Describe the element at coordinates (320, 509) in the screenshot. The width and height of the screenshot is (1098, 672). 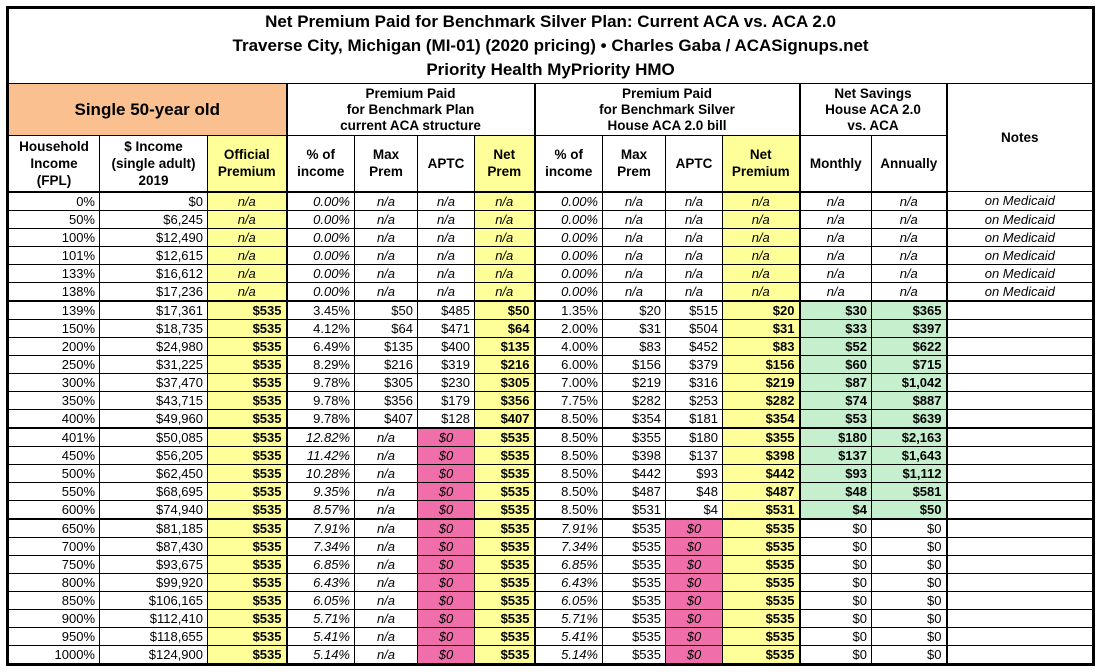
I see `aca-pct-income-cell: 8.57%` at that location.